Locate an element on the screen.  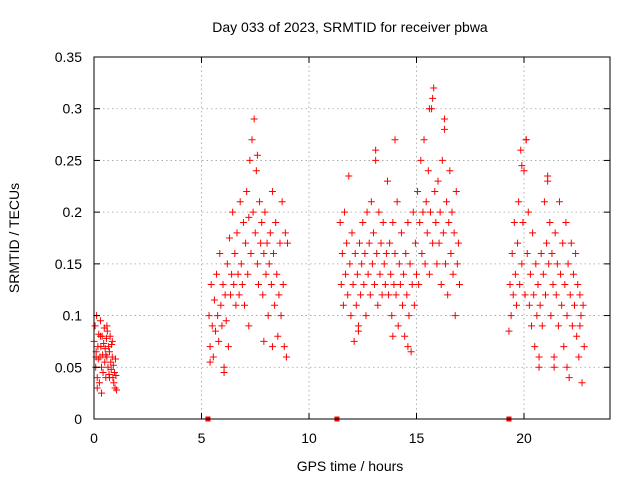
x-axis-title: GPS time / hours is located at coordinates (350, 466).